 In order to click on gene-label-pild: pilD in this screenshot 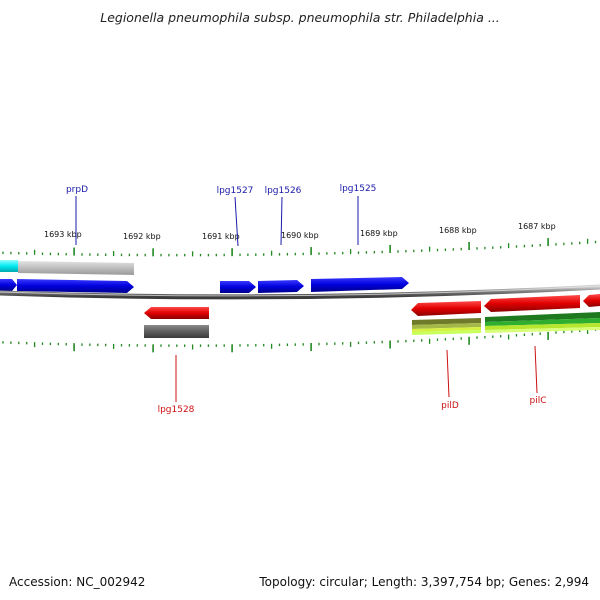, I will do `click(450, 406)`.